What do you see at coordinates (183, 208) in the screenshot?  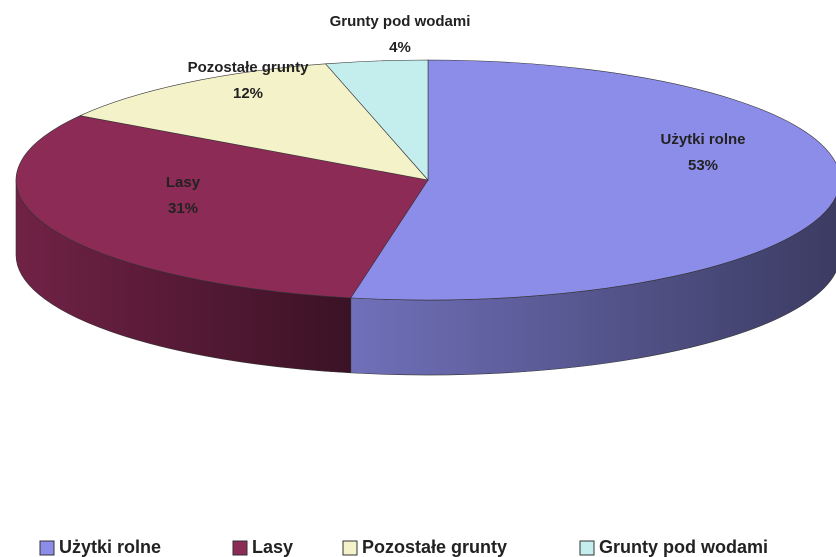 I see `data-label-value: 31%` at bounding box center [183, 208].